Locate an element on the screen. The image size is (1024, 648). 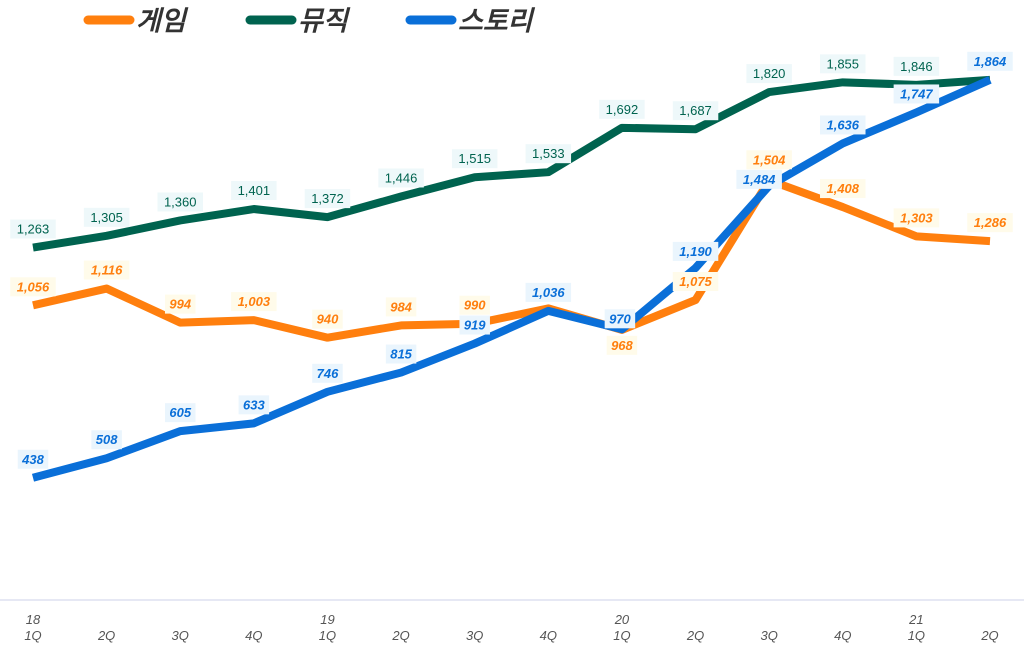
data-label: 1,003 is located at coordinates (254, 301).